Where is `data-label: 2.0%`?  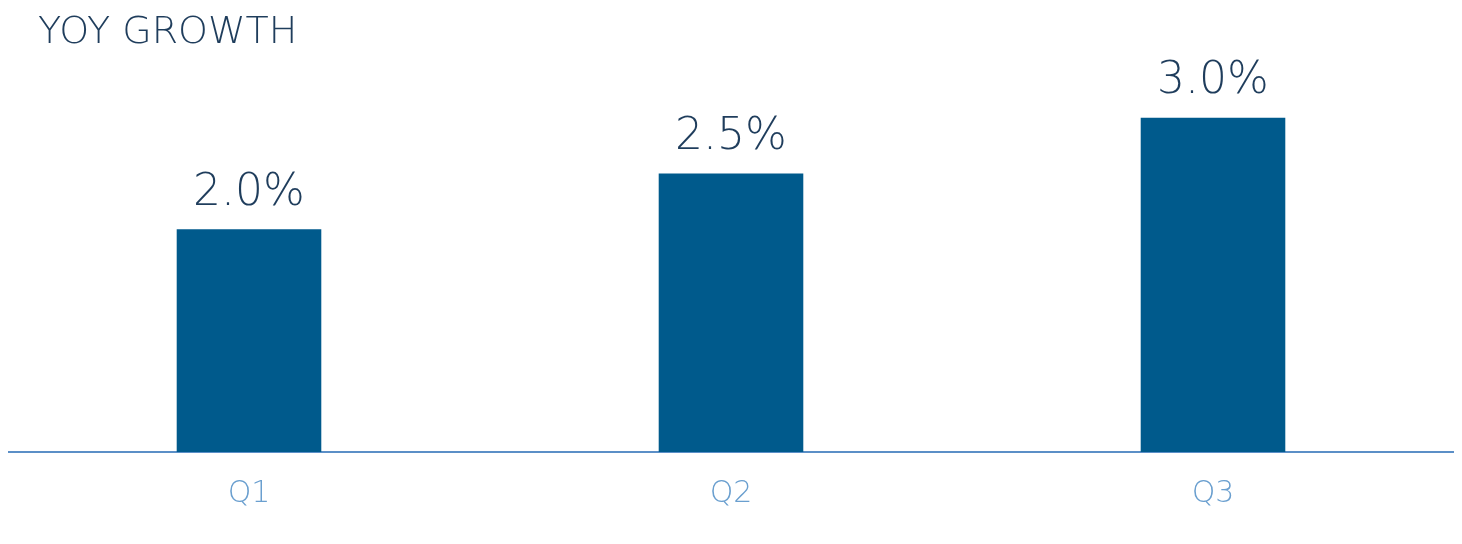 data-label: 2.0% is located at coordinates (249, 189).